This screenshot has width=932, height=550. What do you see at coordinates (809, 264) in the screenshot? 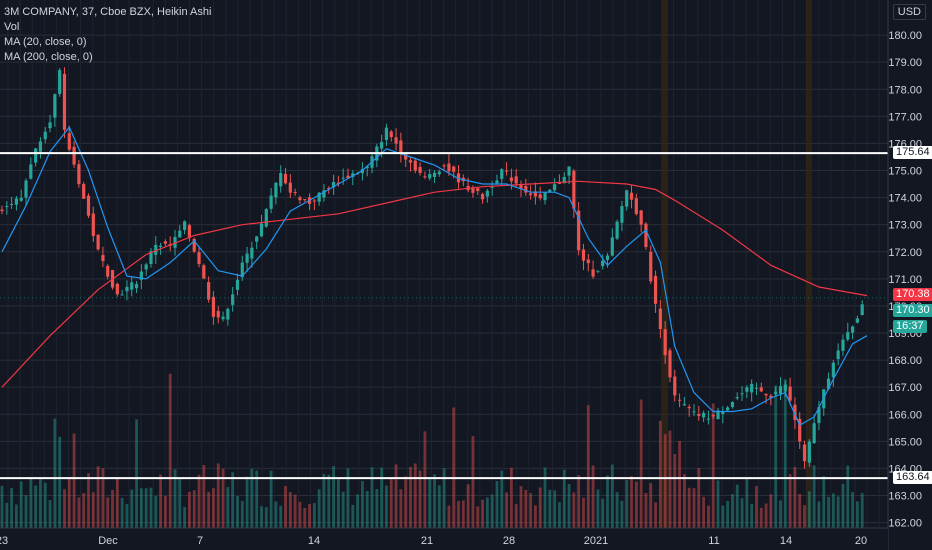
I see `session-highlight` at bounding box center [809, 264].